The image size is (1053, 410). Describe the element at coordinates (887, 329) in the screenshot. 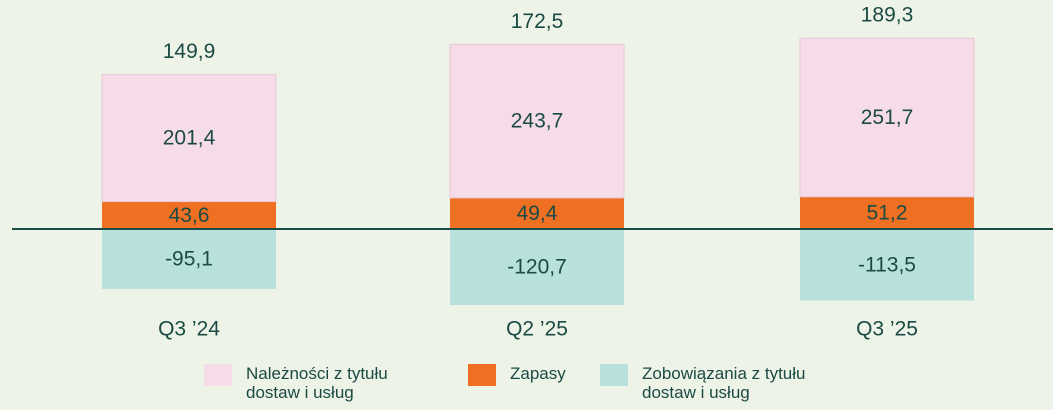

I see `x-tick-label: Q3 ’25` at that location.